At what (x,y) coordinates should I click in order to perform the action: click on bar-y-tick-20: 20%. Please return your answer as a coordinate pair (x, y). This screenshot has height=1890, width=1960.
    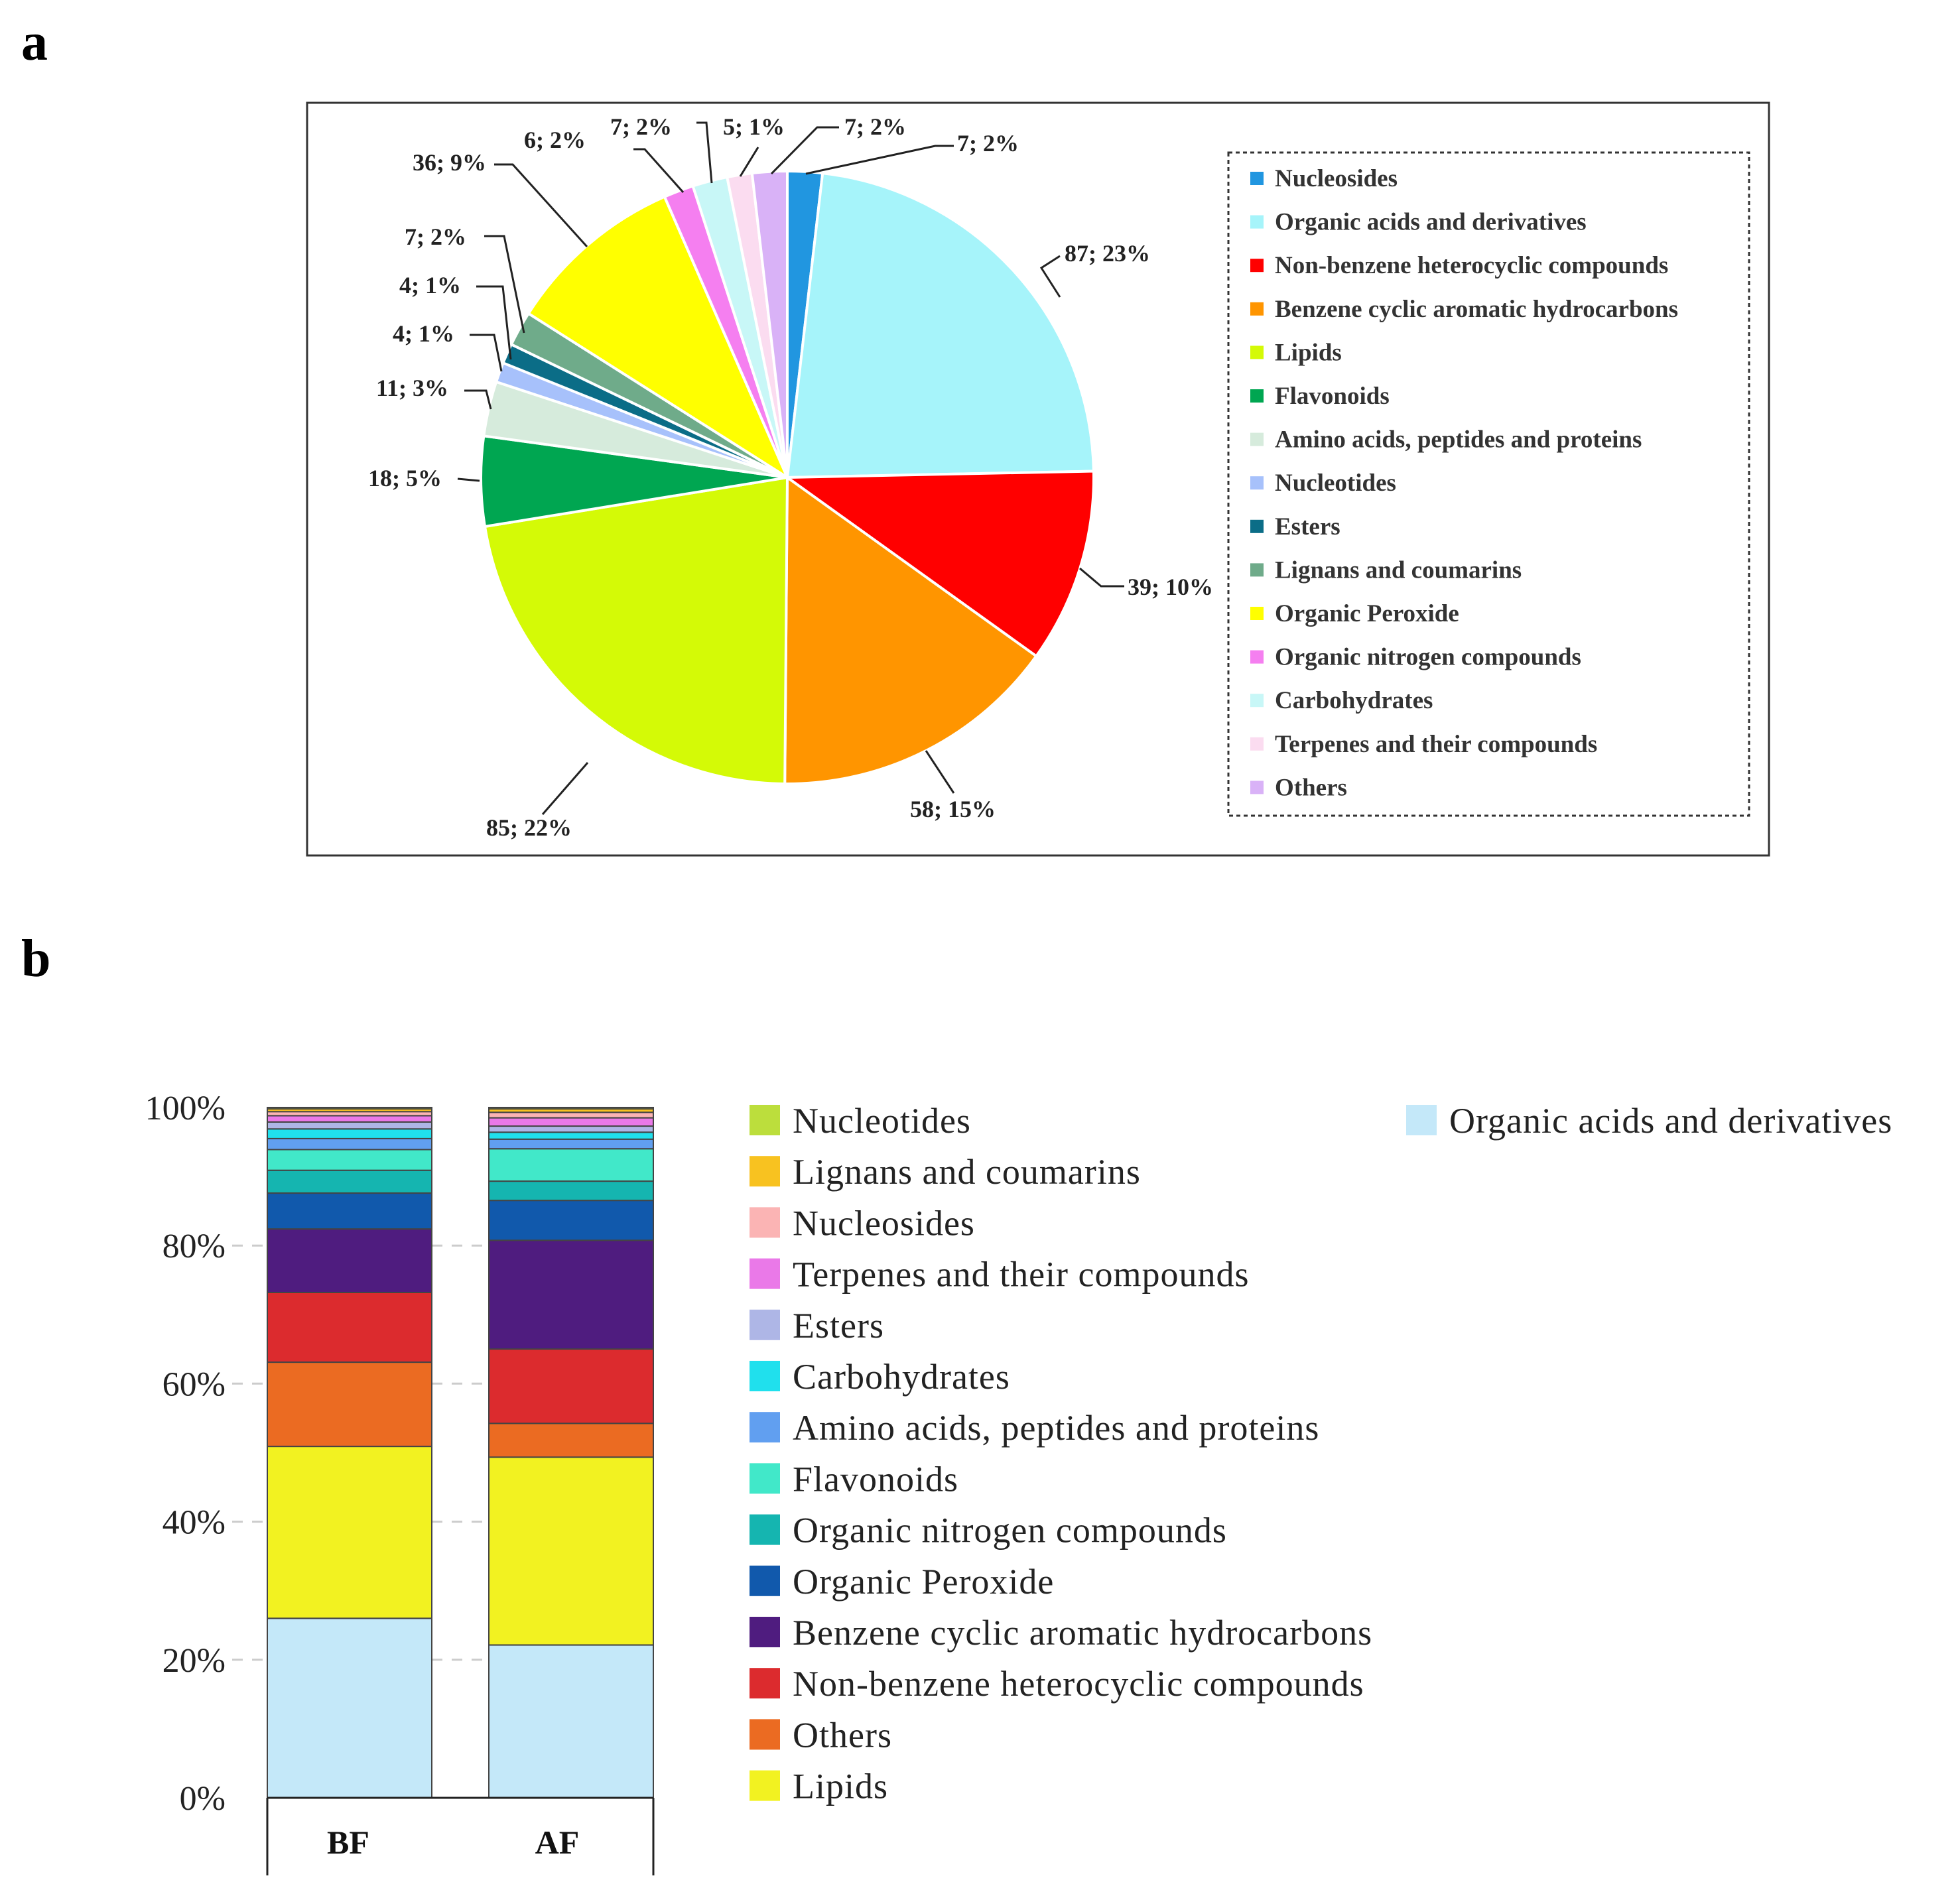
    Looking at the image, I should click on (194, 1661).